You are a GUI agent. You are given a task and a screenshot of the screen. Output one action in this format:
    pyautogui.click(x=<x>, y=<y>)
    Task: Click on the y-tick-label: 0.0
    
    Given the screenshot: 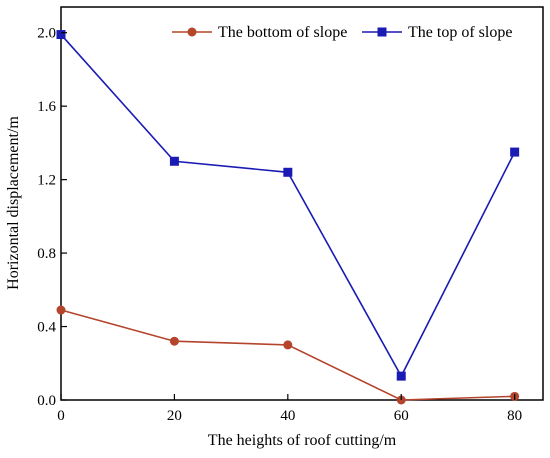 What is the action you would take?
    pyautogui.click(x=46, y=401)
    